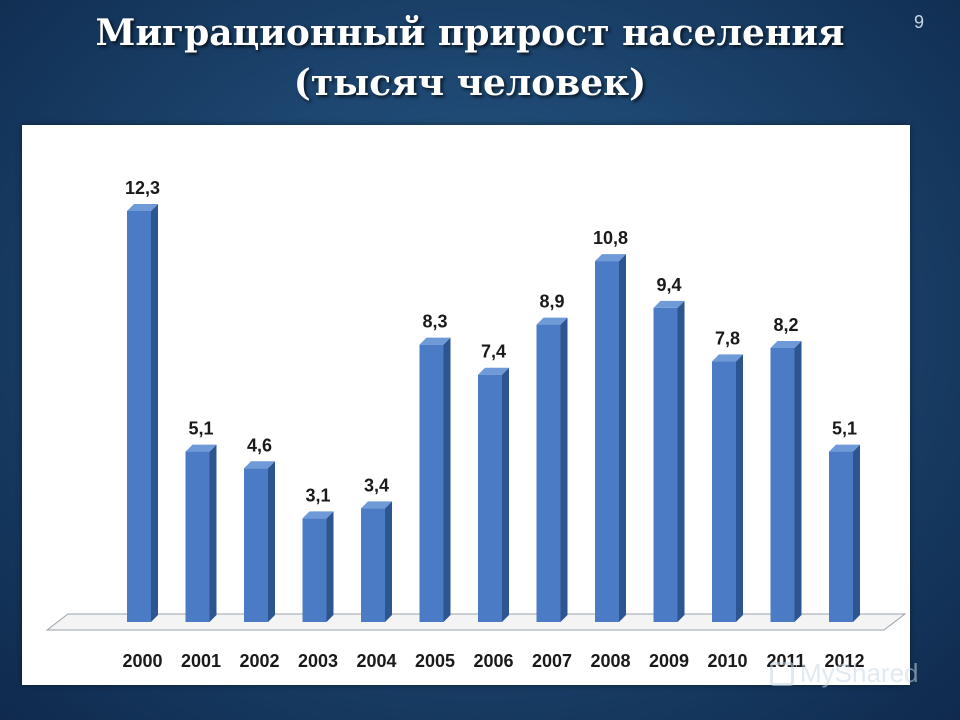  Describe the element at coordinates (431, 483) in the screenshot. I see `bar-2005` at that location.